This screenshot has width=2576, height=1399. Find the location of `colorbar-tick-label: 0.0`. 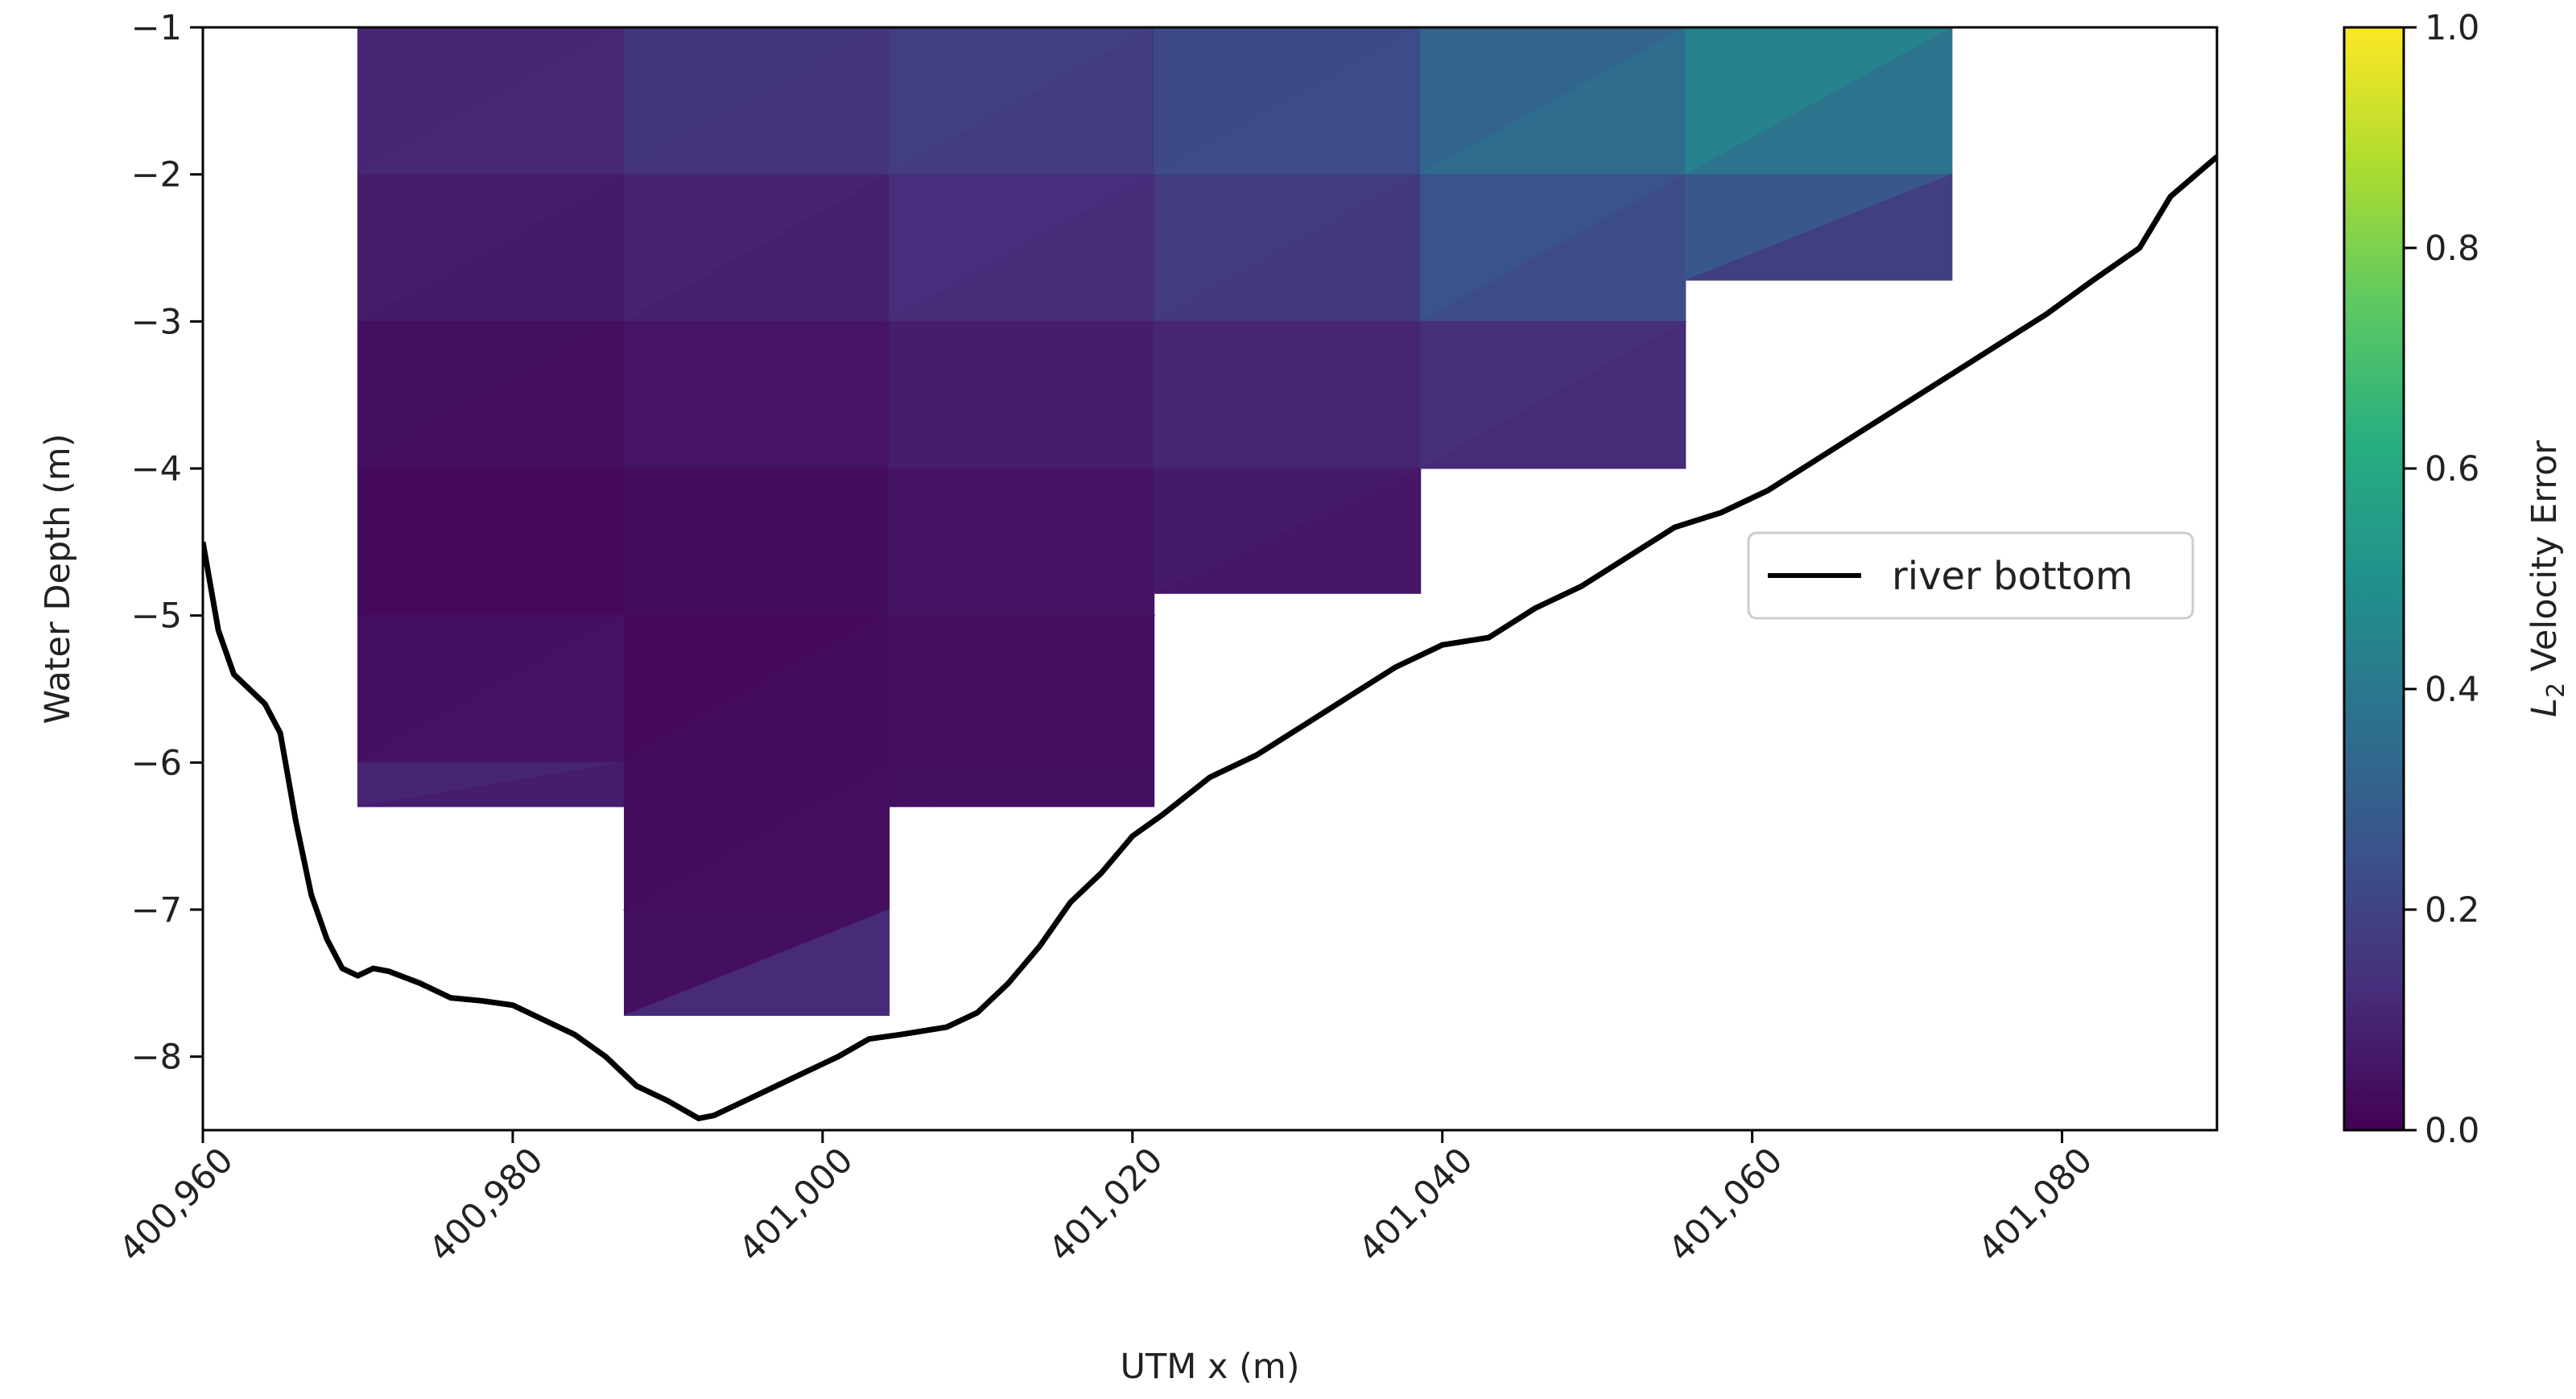

colorbar-tick-label: 0.0 is located at coordinates (2452, 1131).